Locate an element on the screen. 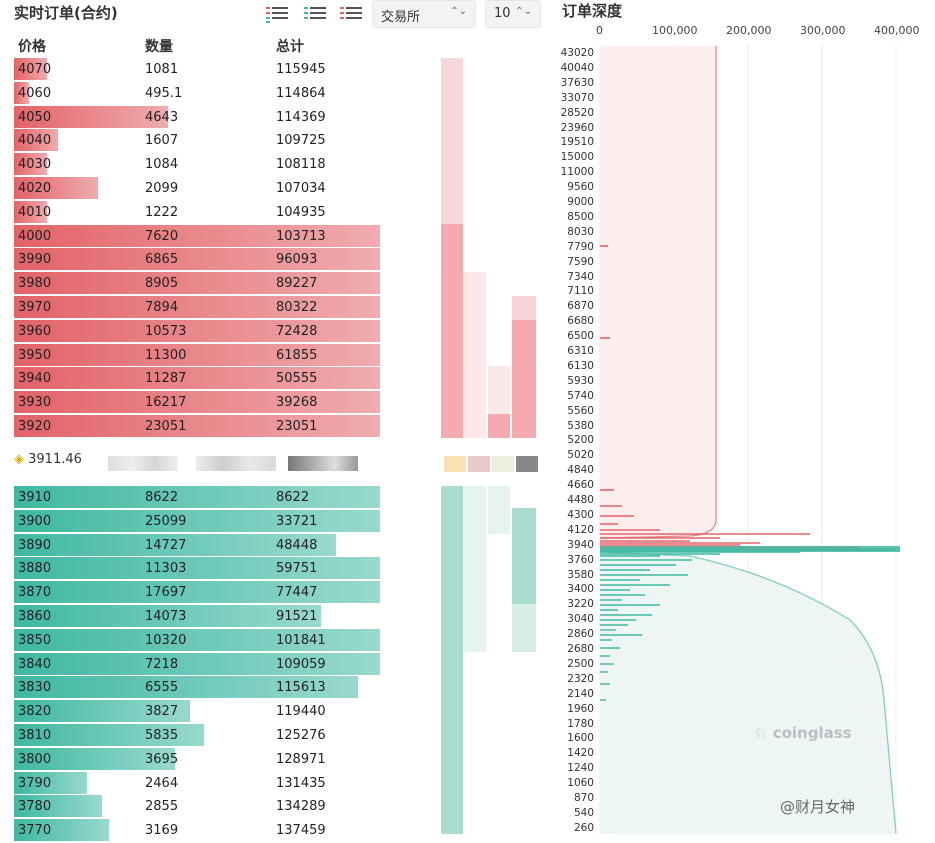  bid-row: 3810 5835 125276 is located at coordinates (204, 736).